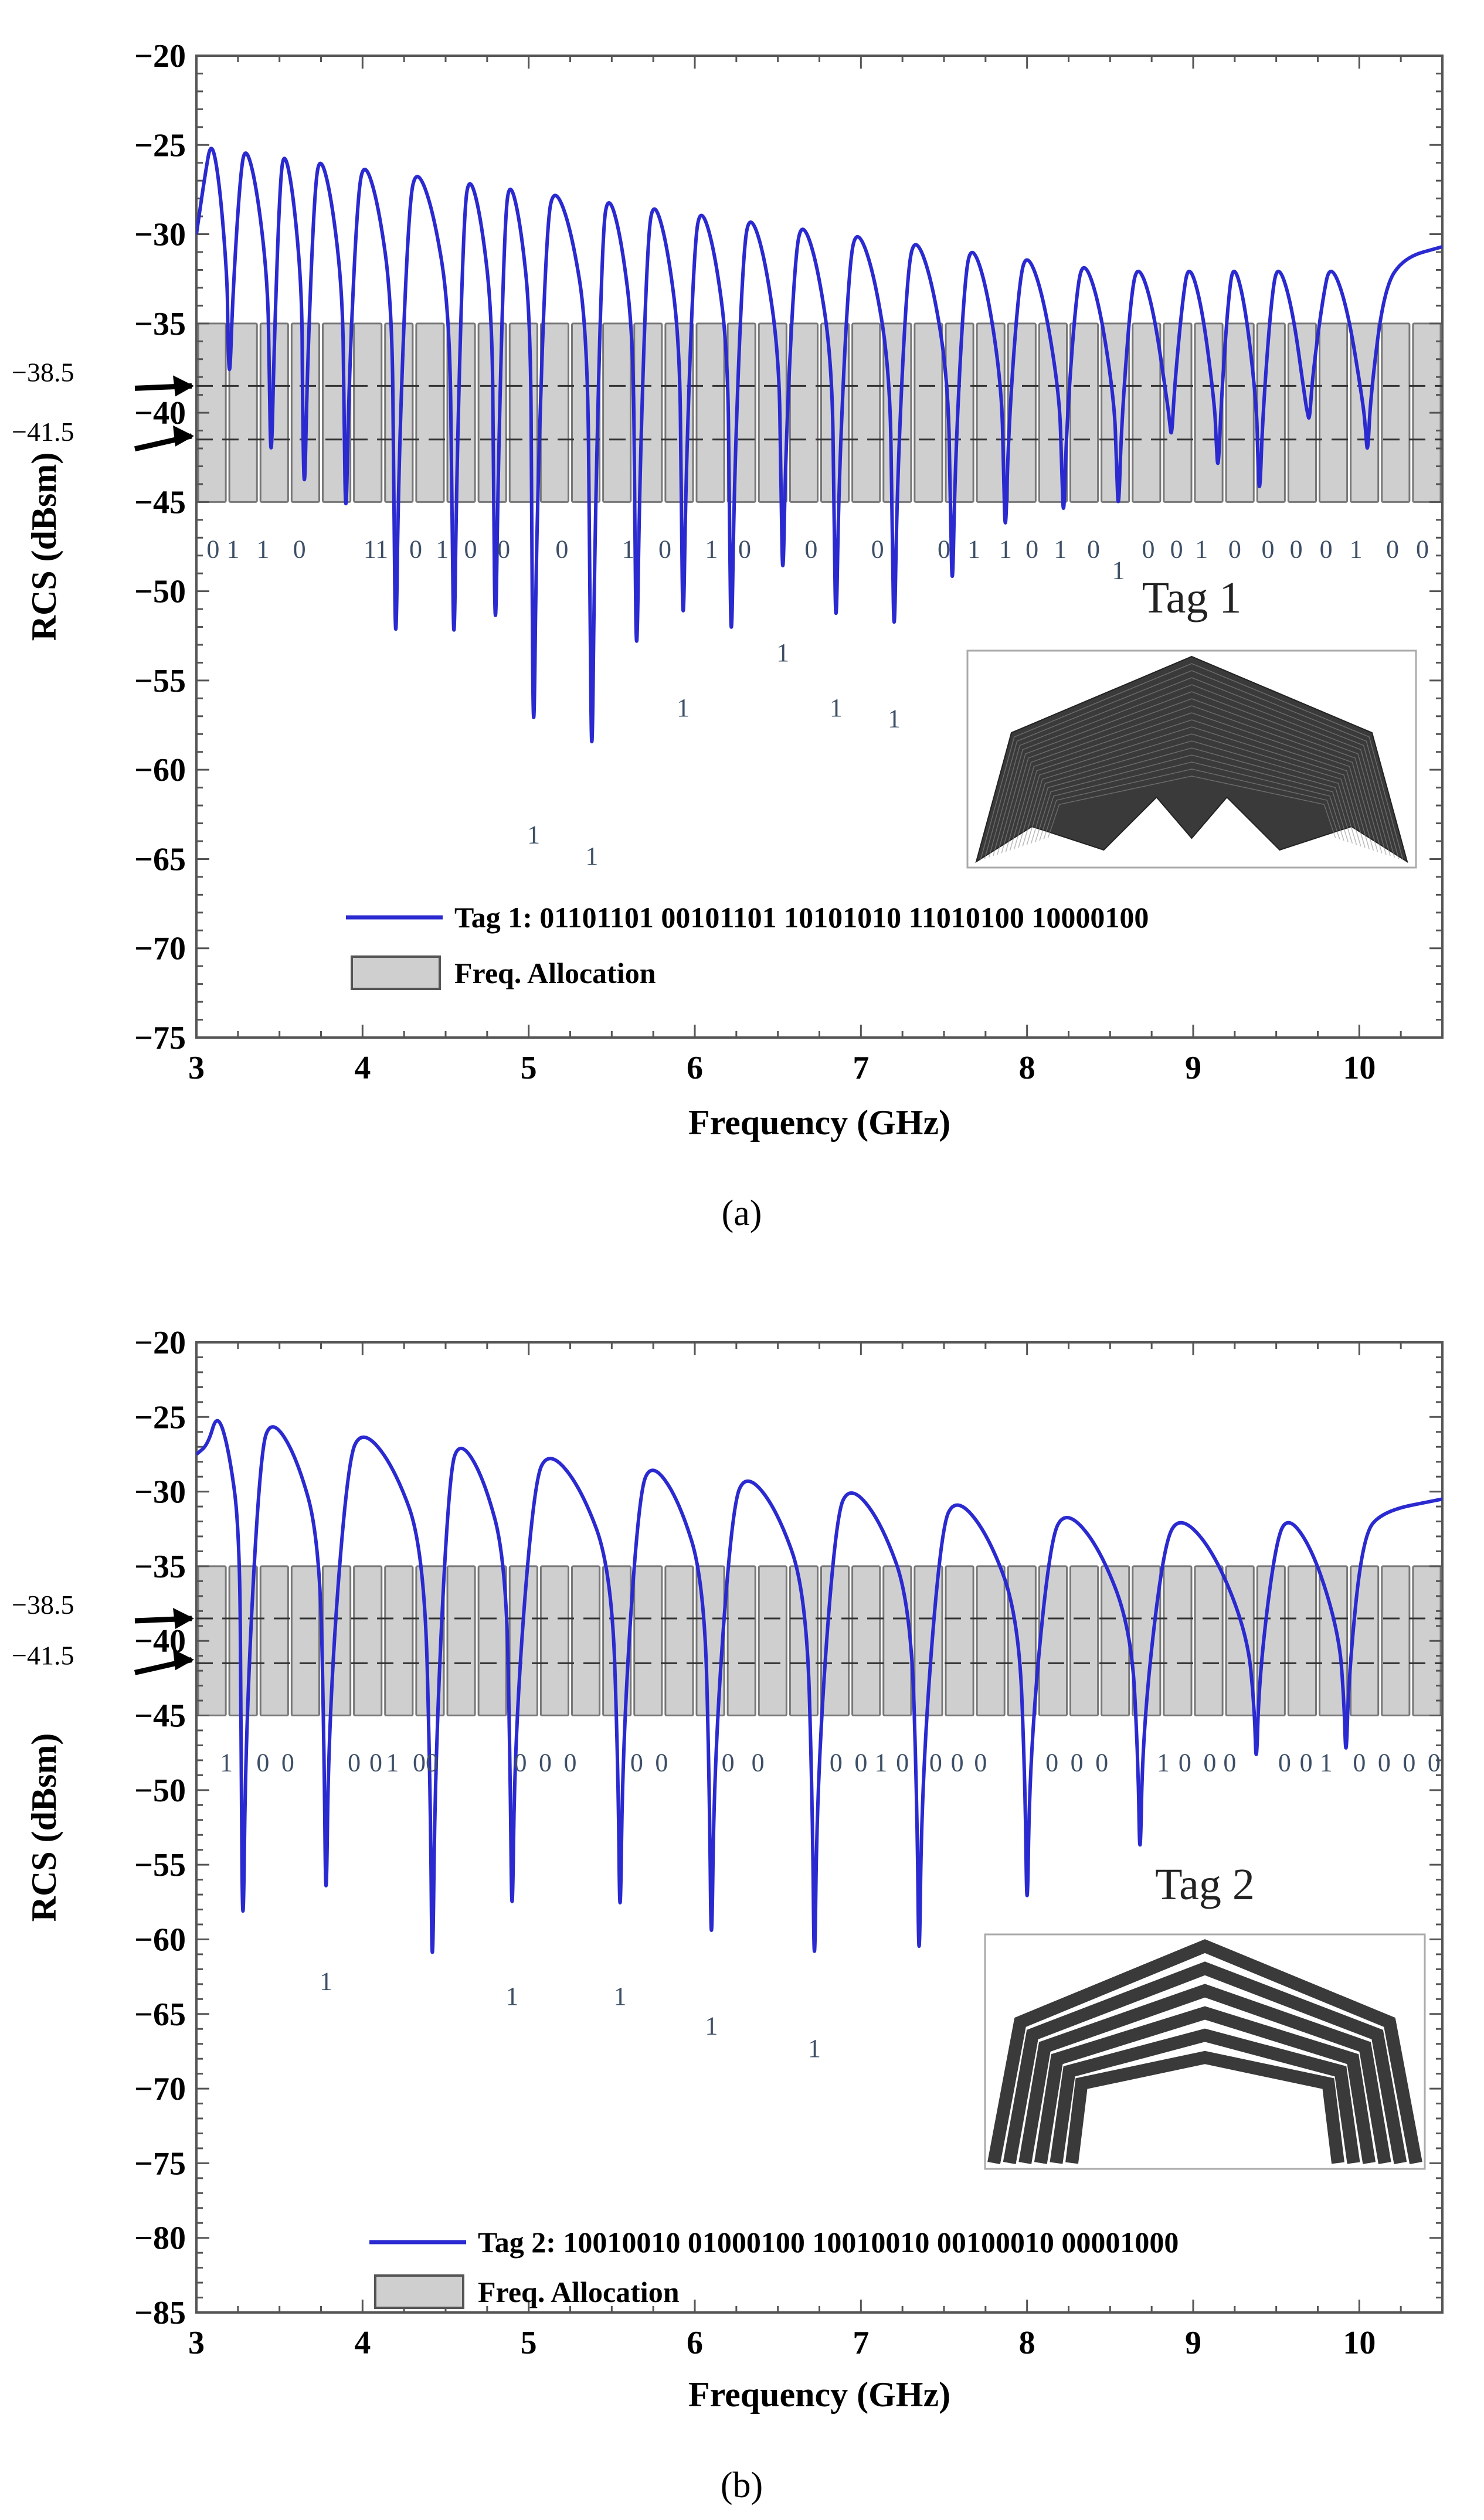 This screenshot has height=2520, width=1484. Describe the element at coordinates (160, 1492) in the screenshot. I see `y-tick-label: −30` at that location.